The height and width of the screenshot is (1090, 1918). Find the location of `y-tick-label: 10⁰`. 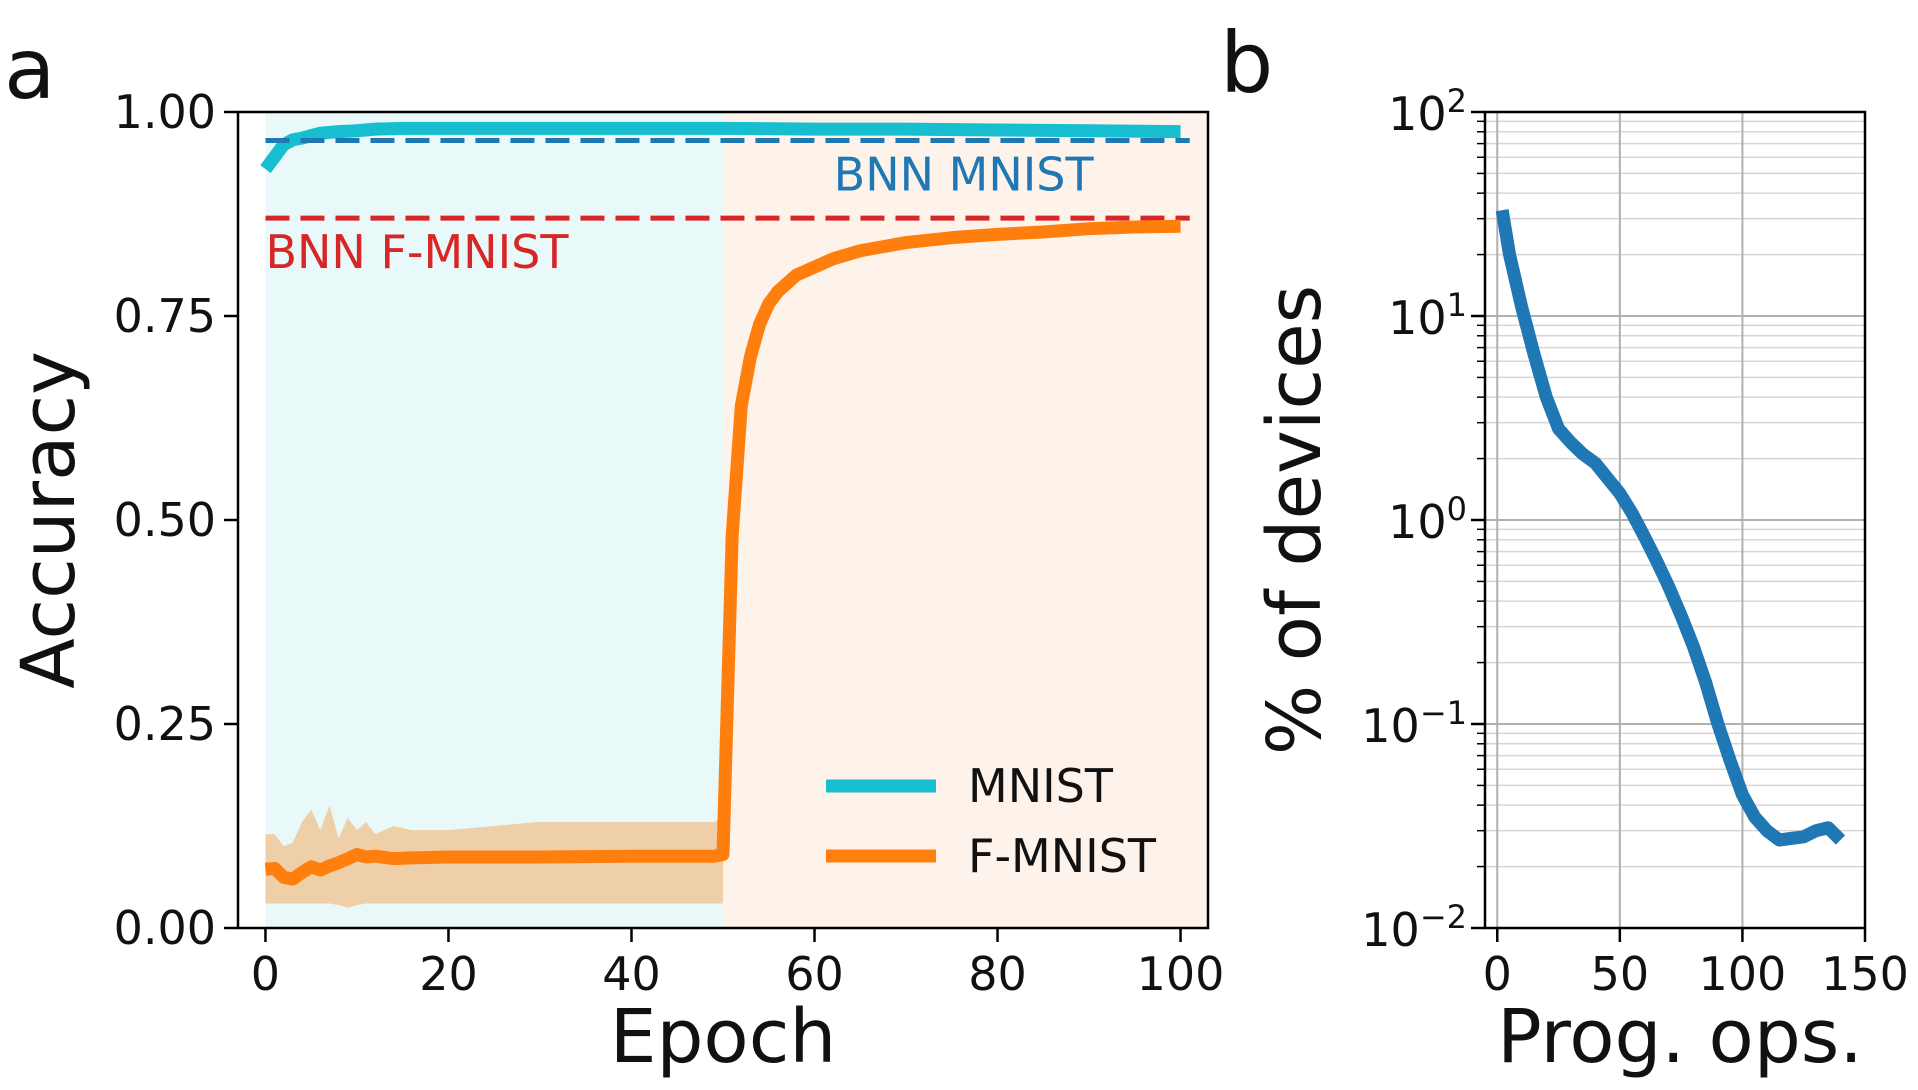

y-tick-label: 10⁰ is located at coordinates (1427, 519).